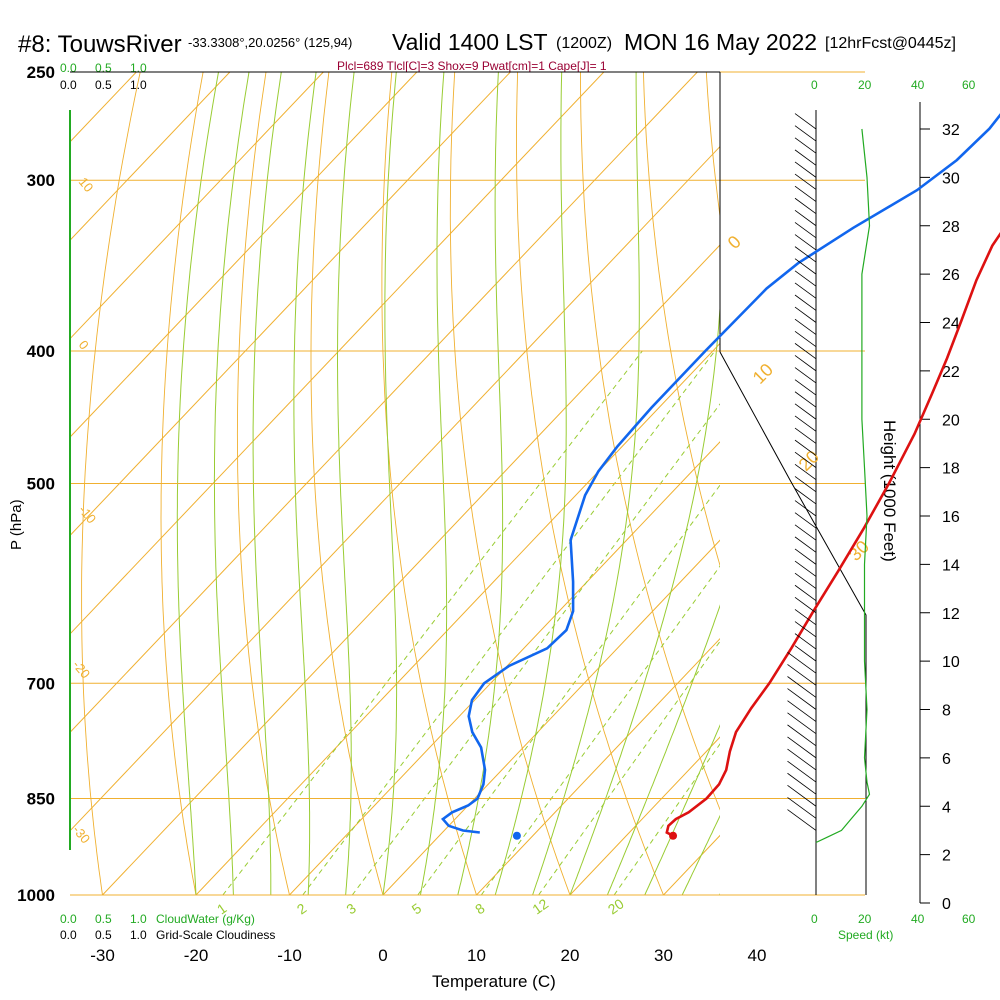 The image size is (1000, 1000). What do you see at coordinates (946, 759) in the screenshot?
I see `height-tick-6: 6` at bounding box center [946, 759].